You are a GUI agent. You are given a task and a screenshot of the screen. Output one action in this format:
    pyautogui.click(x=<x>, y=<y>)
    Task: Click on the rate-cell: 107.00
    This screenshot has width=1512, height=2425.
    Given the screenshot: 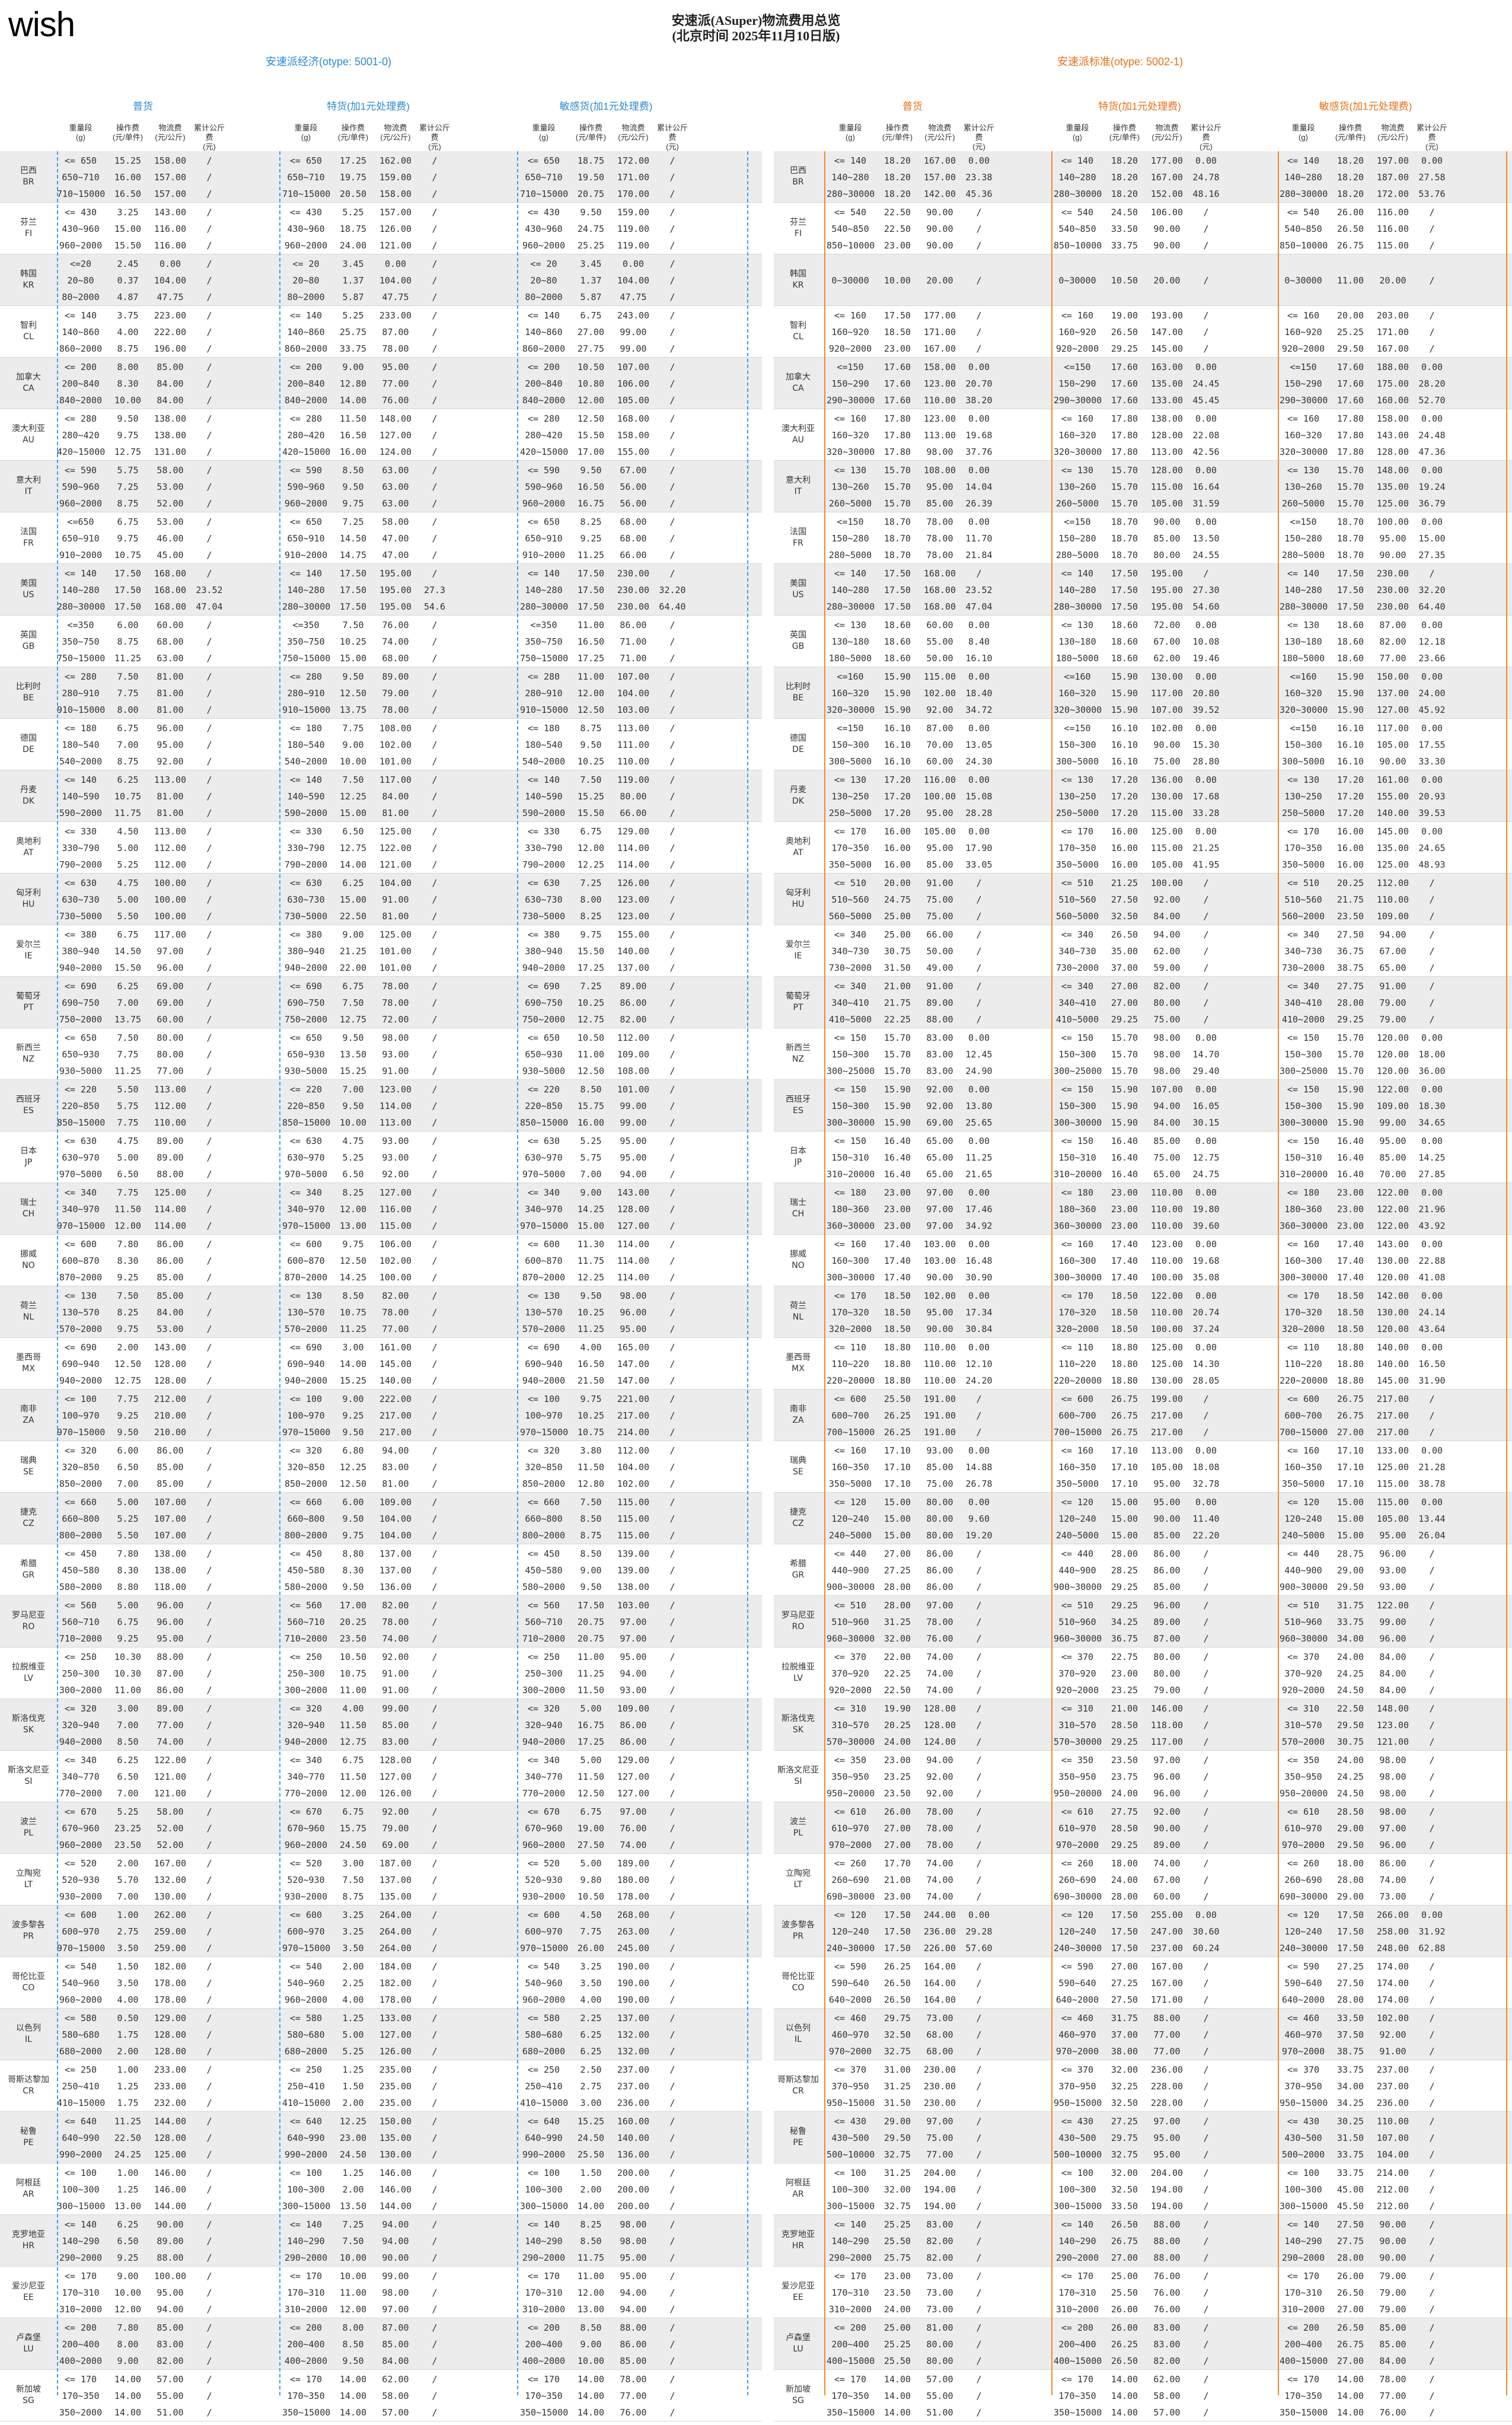 What is the action you would take?
    pyautogui.click(x=1167, y=710)
    